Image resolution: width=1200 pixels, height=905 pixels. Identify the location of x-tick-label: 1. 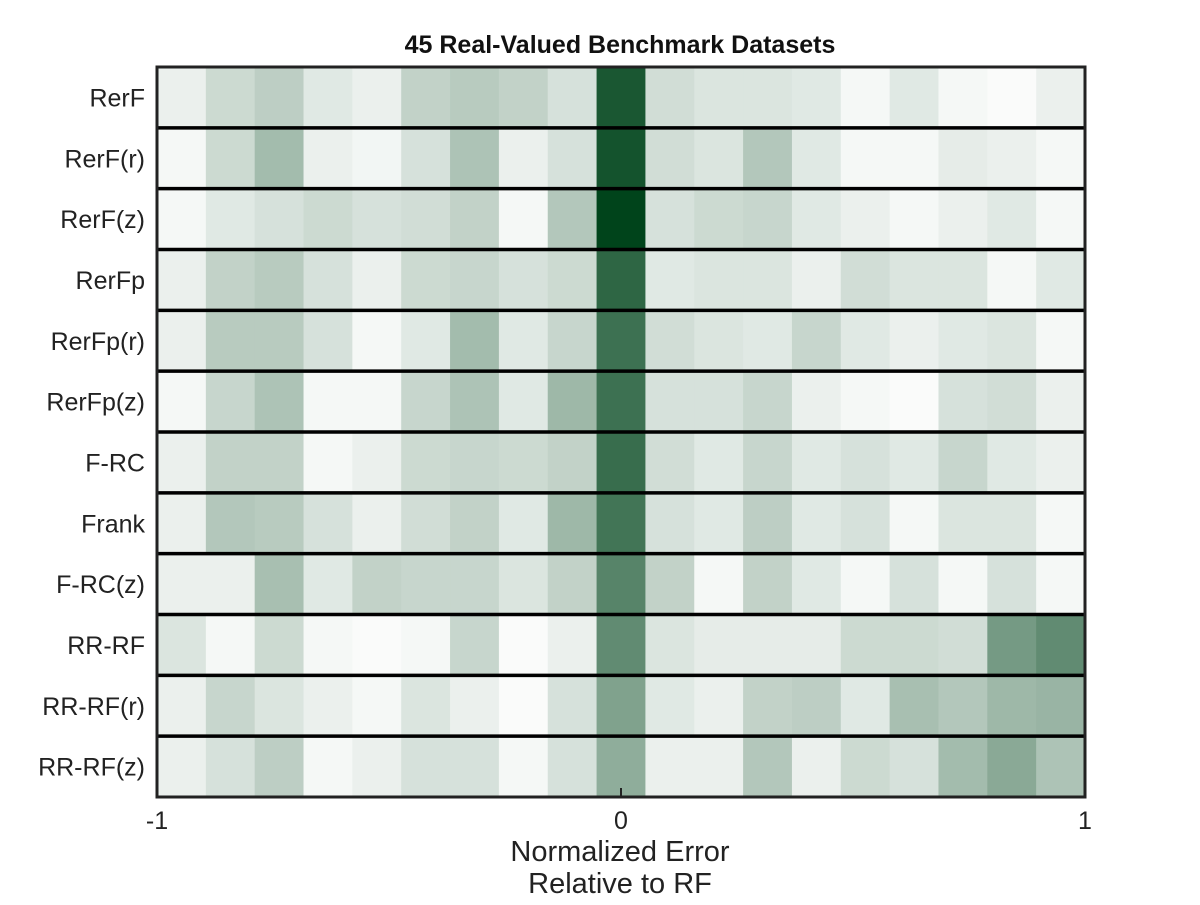
(1085, 821).